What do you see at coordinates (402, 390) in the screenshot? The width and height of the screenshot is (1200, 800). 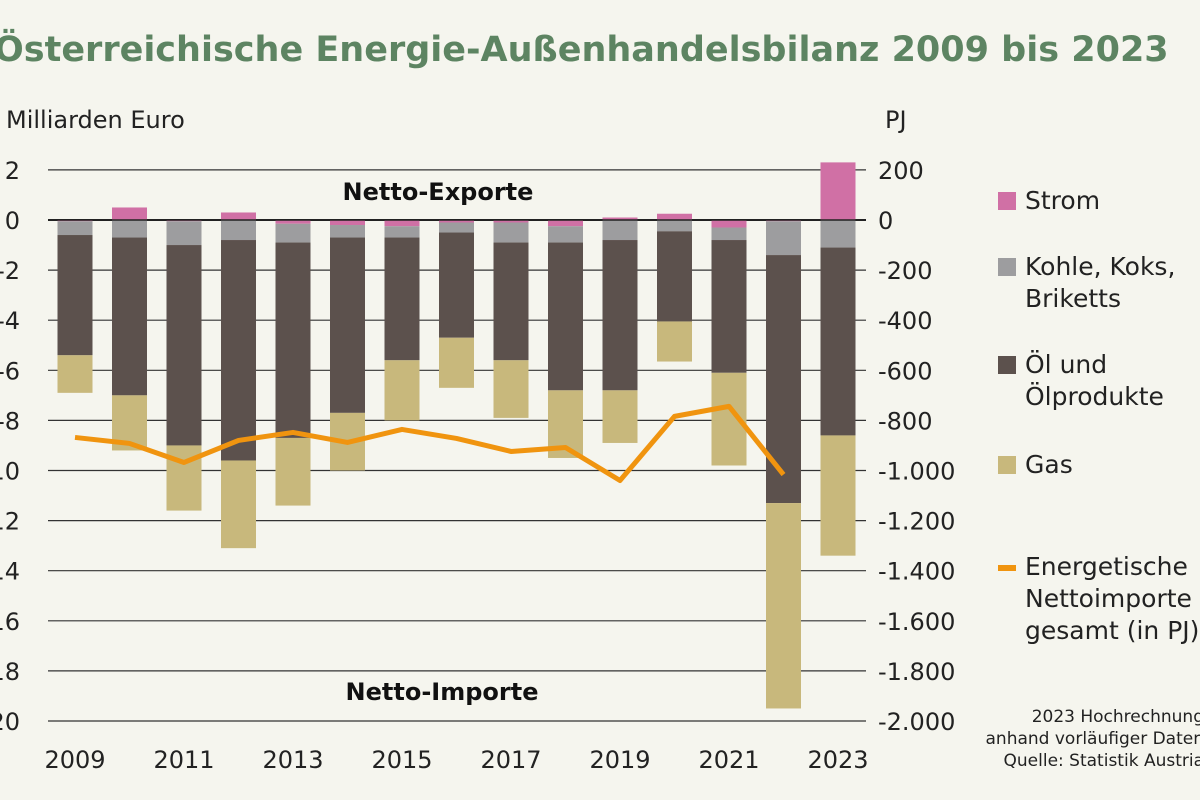 I see `bar-gas-2015` at bounding box center [402, 390].